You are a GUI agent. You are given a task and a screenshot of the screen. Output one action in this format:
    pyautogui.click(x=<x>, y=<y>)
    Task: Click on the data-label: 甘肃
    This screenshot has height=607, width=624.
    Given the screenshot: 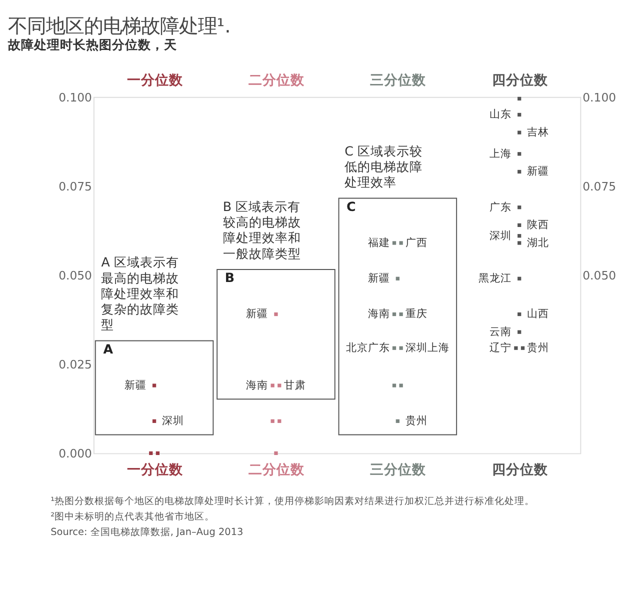 What is the action you would take?
    pyautogui.click(x=295, y=385)
    